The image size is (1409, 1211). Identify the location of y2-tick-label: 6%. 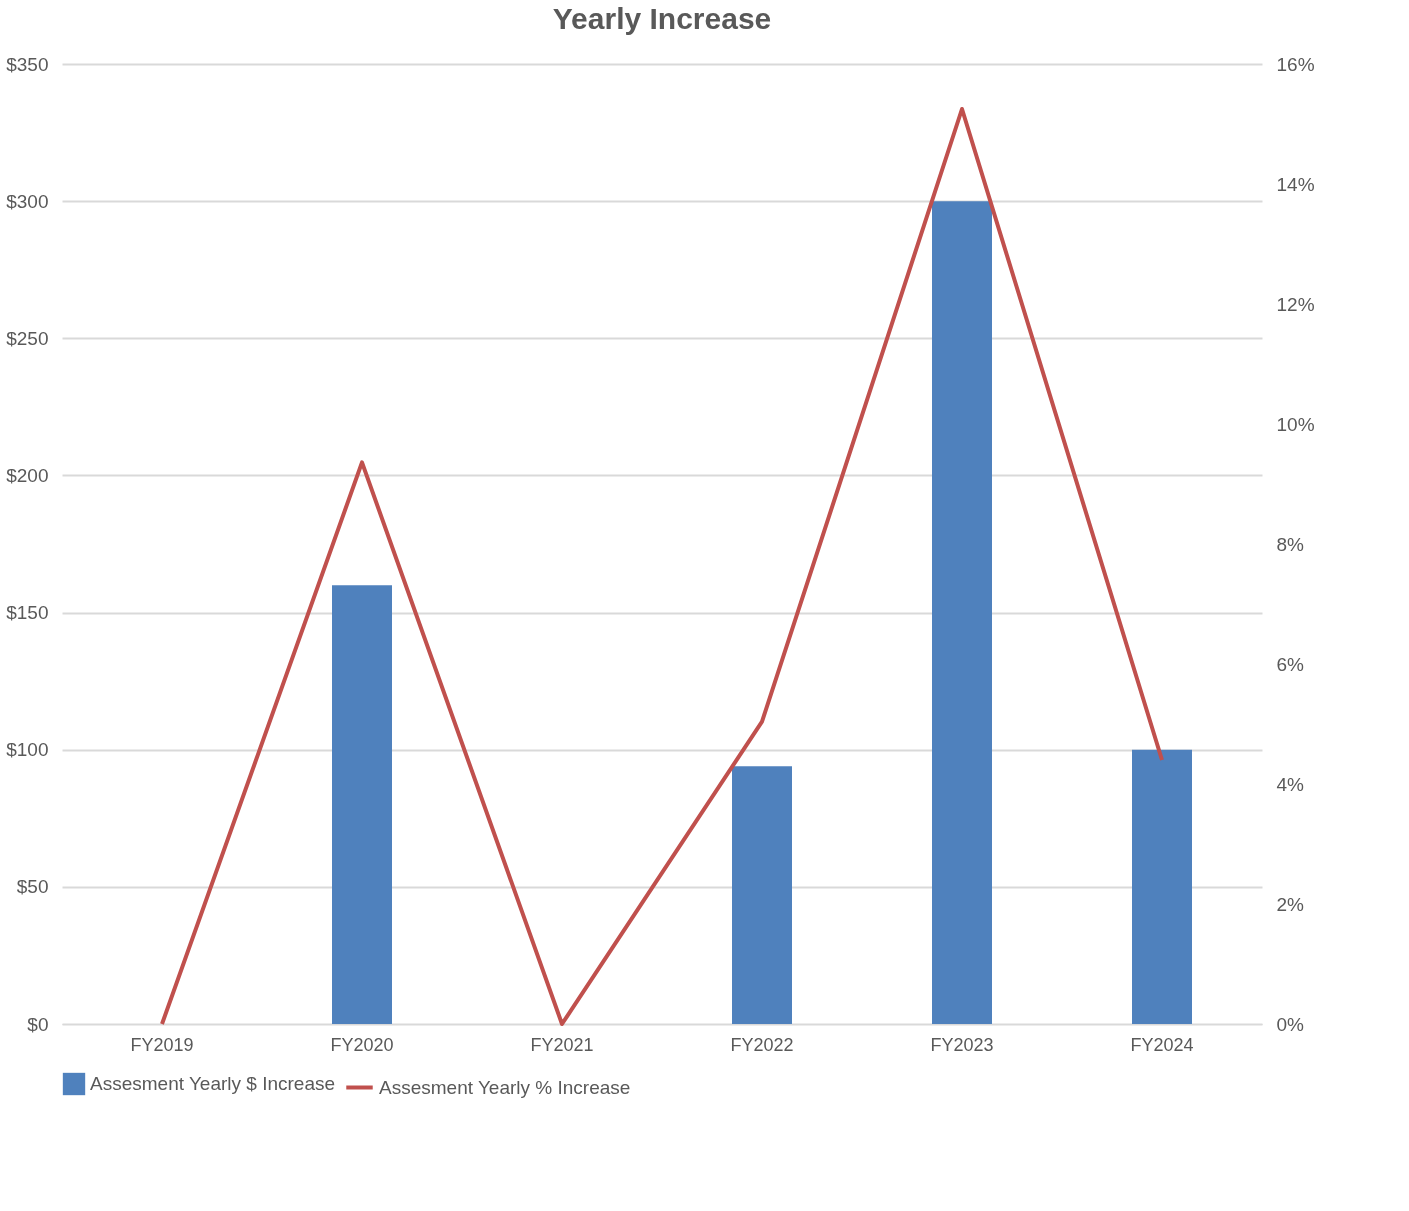
(1290, 664).